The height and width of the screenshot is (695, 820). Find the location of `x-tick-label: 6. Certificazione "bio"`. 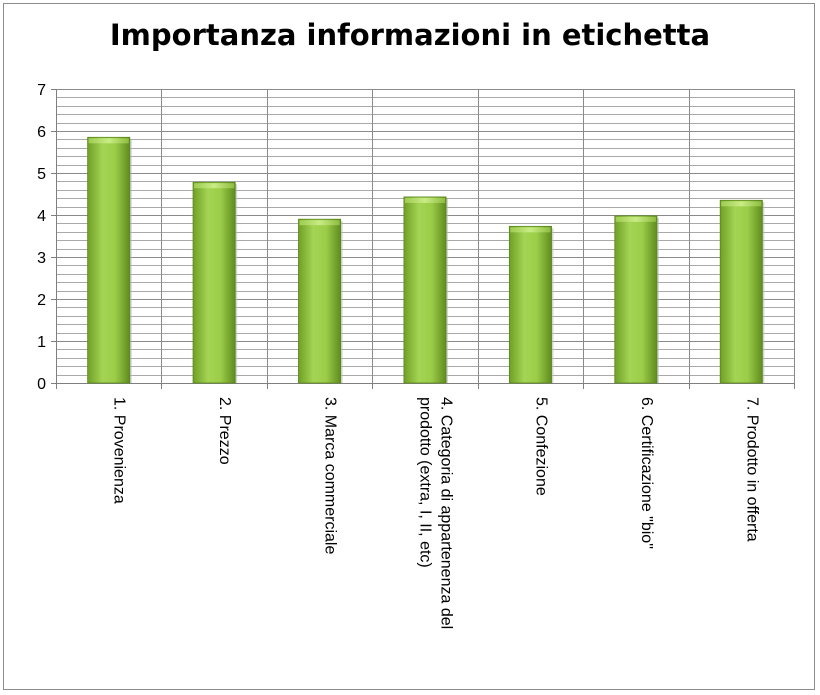

x-tick-label: 6. Certificazione "bio" is located at coordinates (646, 473).